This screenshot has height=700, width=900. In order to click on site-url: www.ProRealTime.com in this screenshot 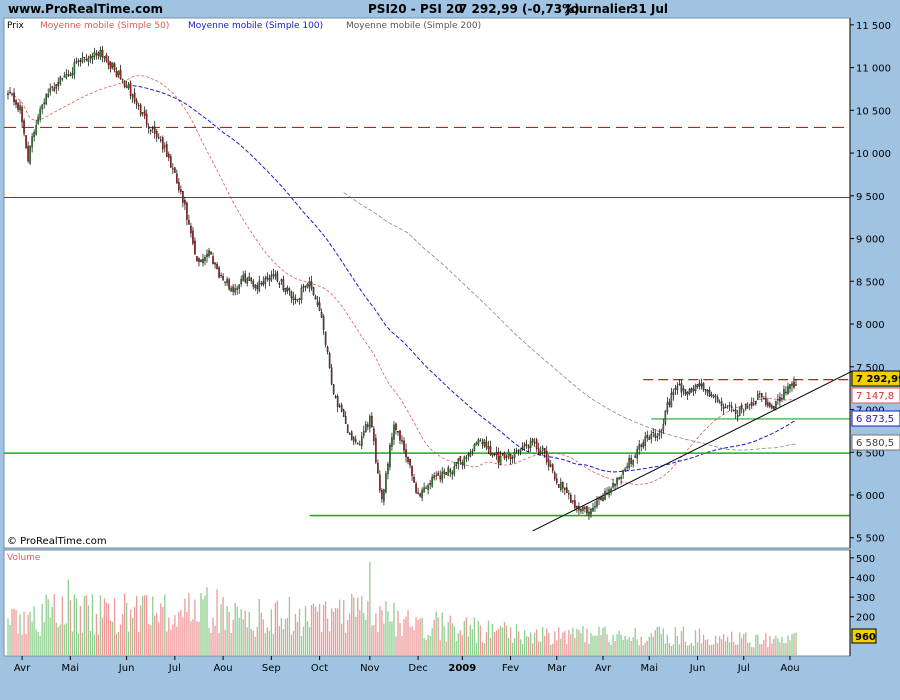, I will do `click(85, 9)`.